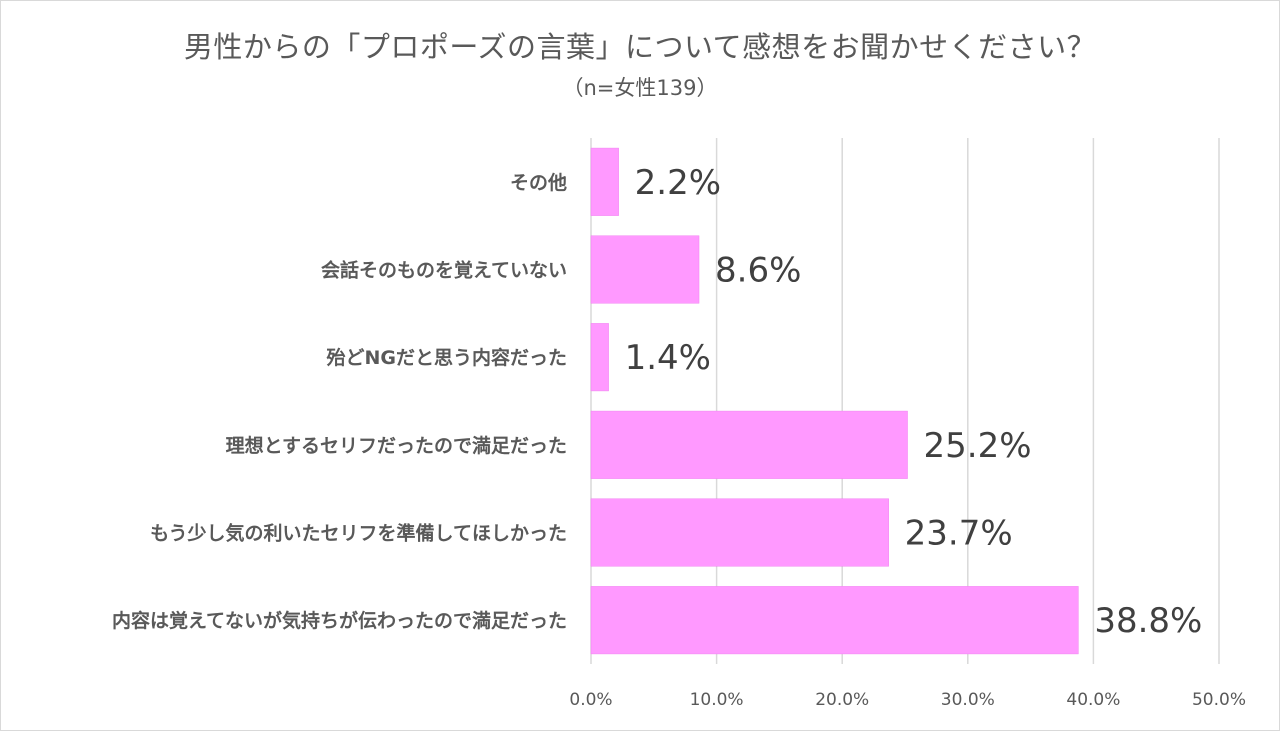 This screenshot has width=1280, height=731. I want to click on data-label: 38.8%, so click(1148, 621).